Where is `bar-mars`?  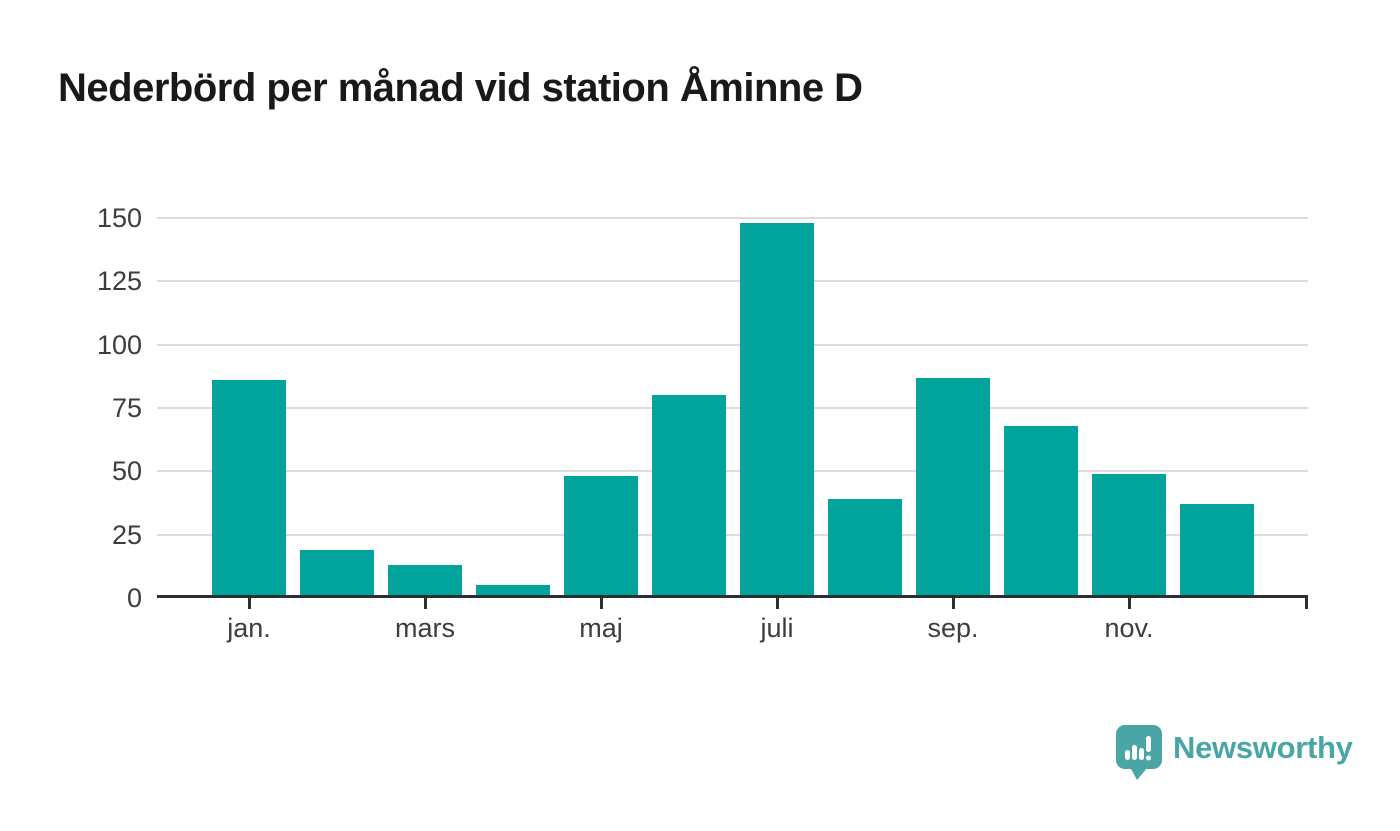 bar-mars is located at coordinates (425, 581).